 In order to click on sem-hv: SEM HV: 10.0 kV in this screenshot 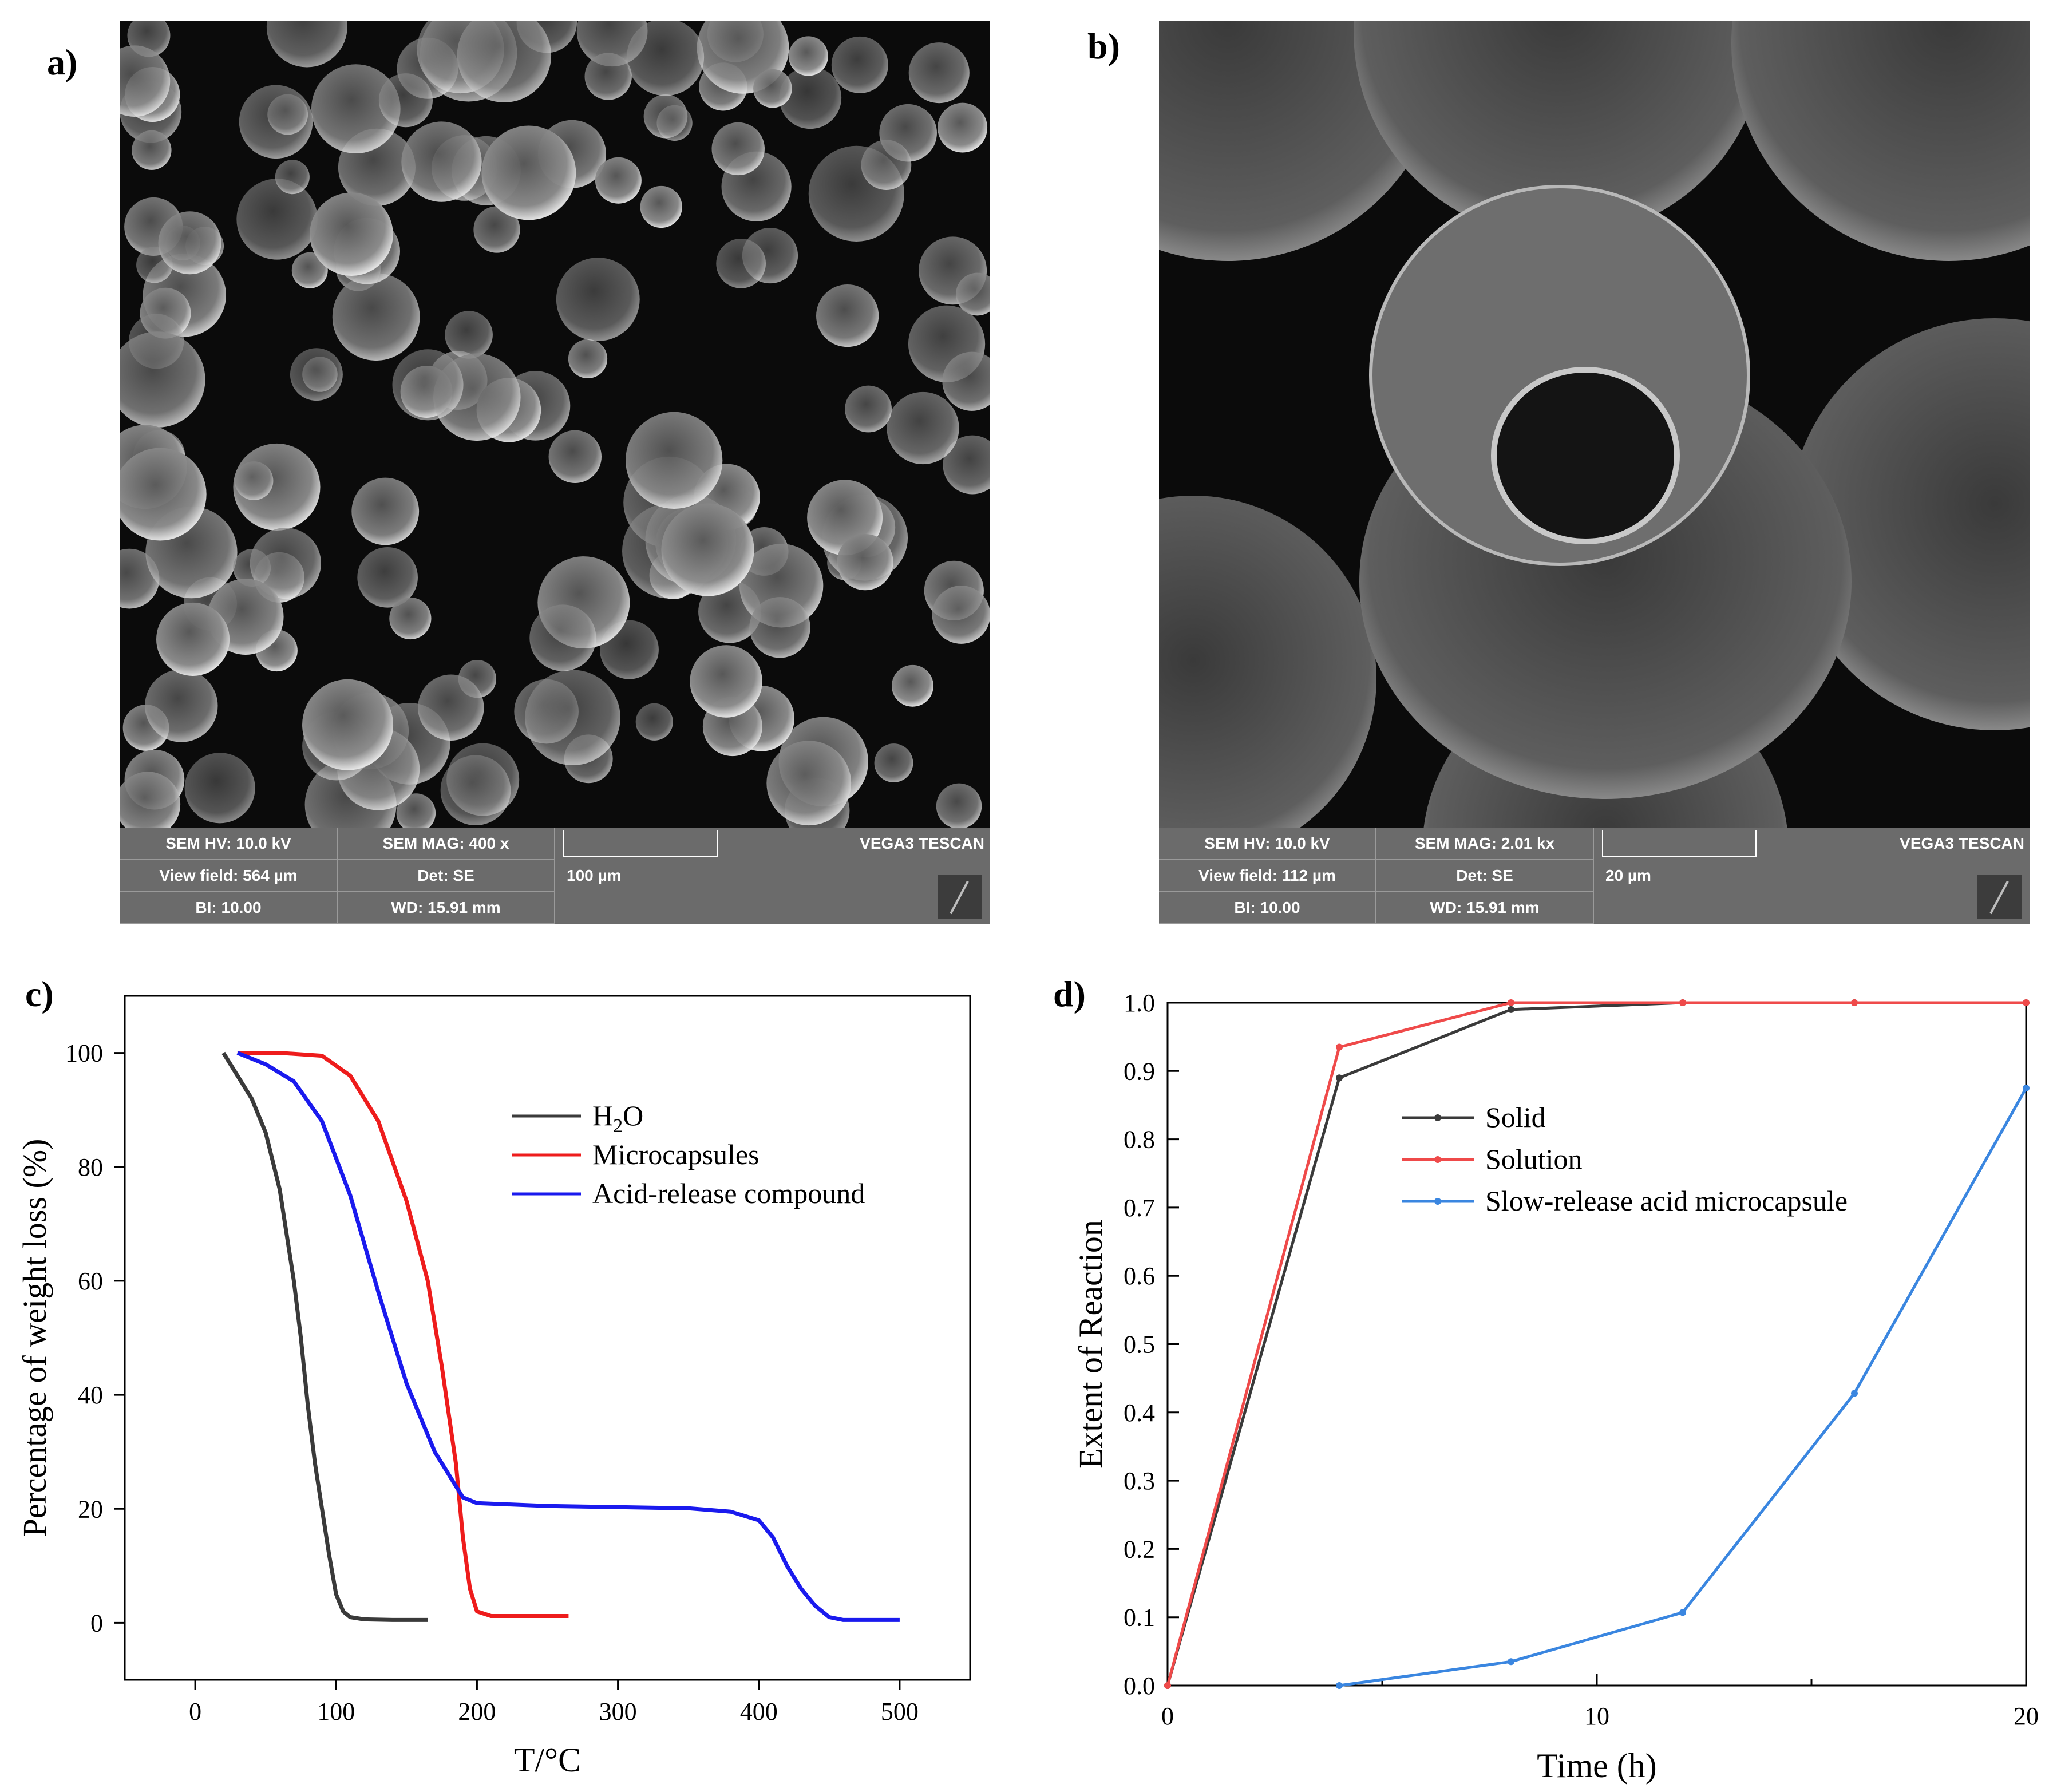, I will do `click(229, 844)`.